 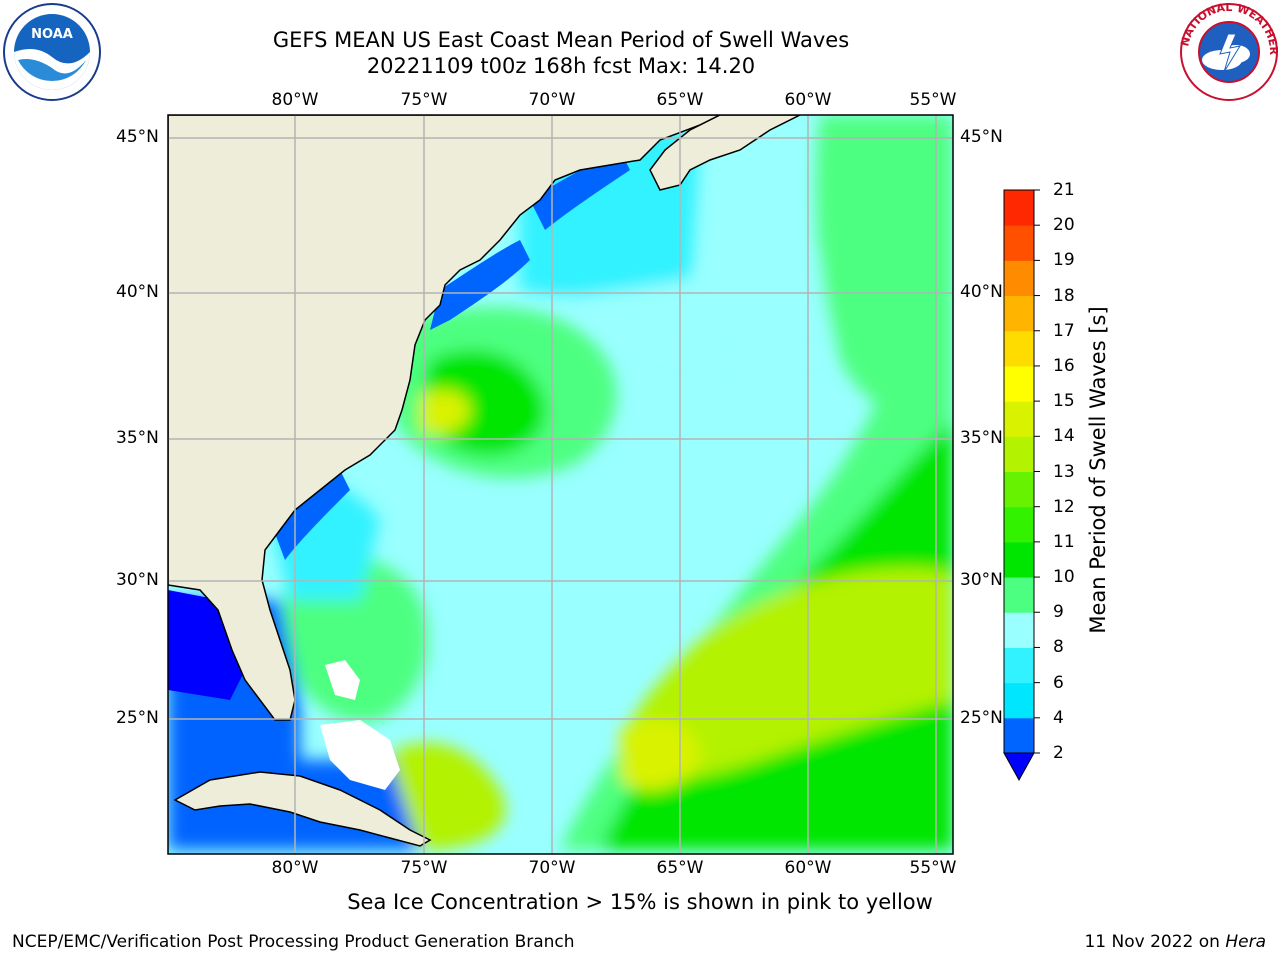 What do you see at coordinates (1064, 260) in the screenshot?
I see `colorbar-tick-label: 19` at bounding box center [1064, 260].